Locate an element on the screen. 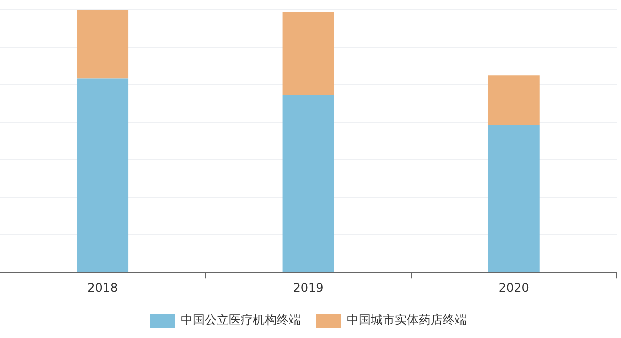 The width and height of the screenshot is (621, 338). legend-label: 中国公立医疗机构终端 is located at coordinates (241, 320).